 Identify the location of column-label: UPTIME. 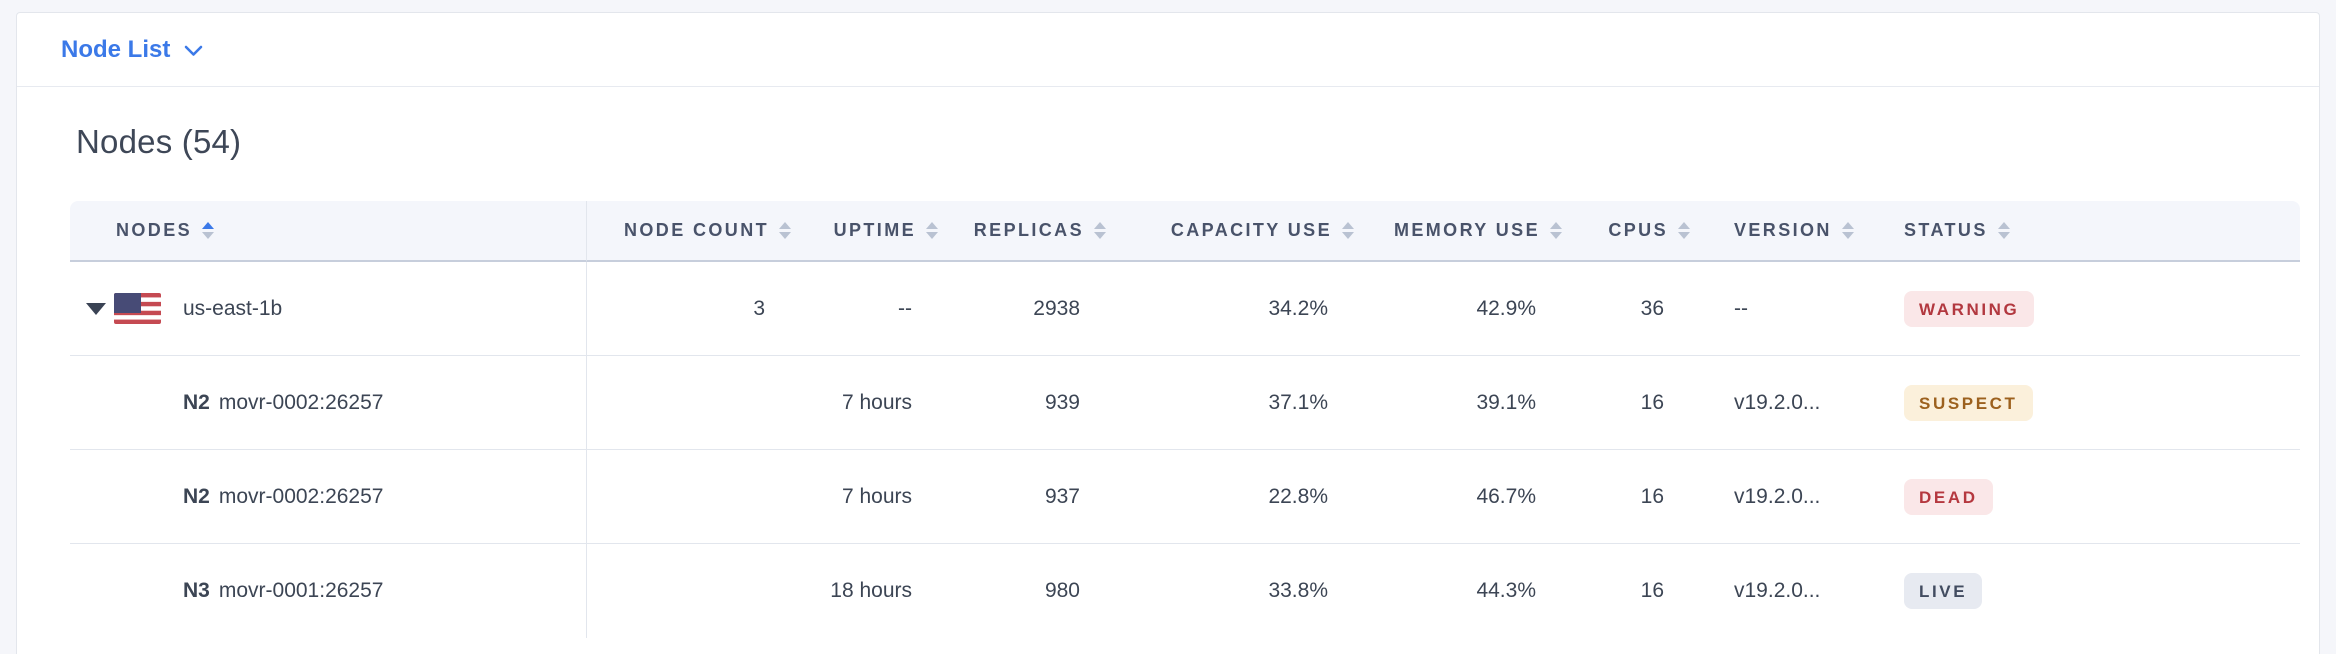
(874, 230).